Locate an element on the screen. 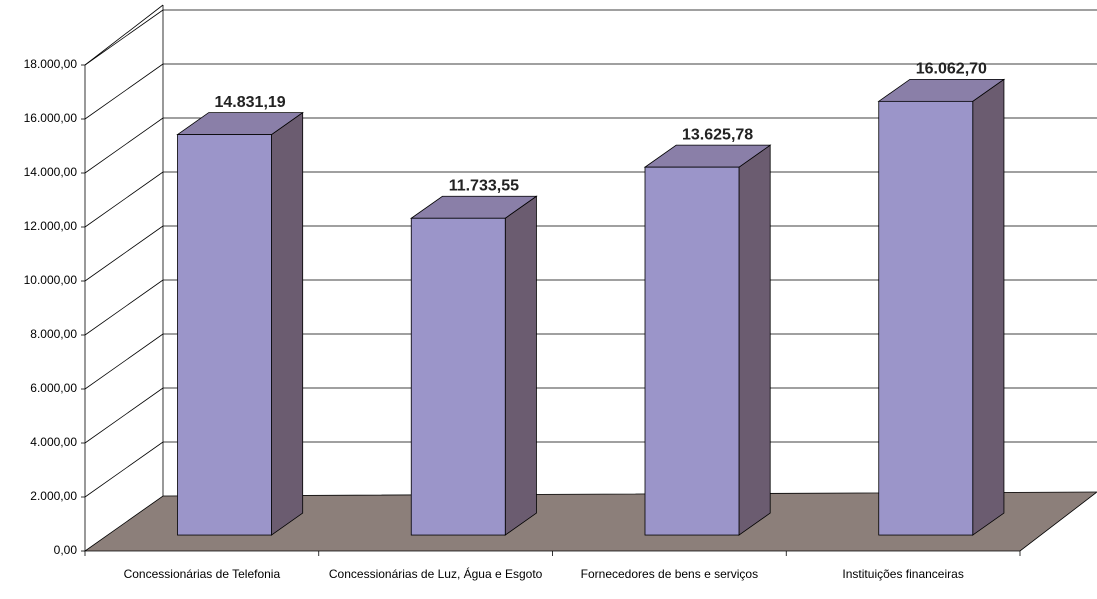 This screenshot has height=599, width=1097. x-tick-label: Fornecedores de bens e serviços is located at coordinates (669, 574).